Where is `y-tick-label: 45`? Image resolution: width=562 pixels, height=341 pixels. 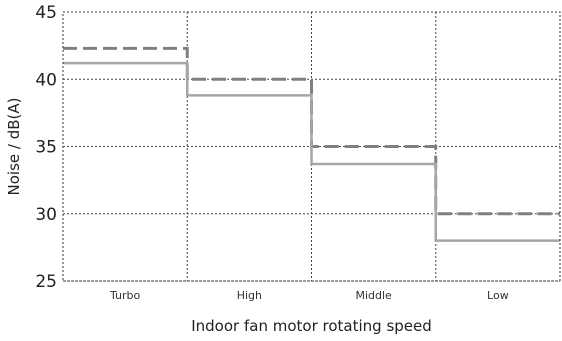 y-tick-label: 45 is located at coordinates (46, 13).